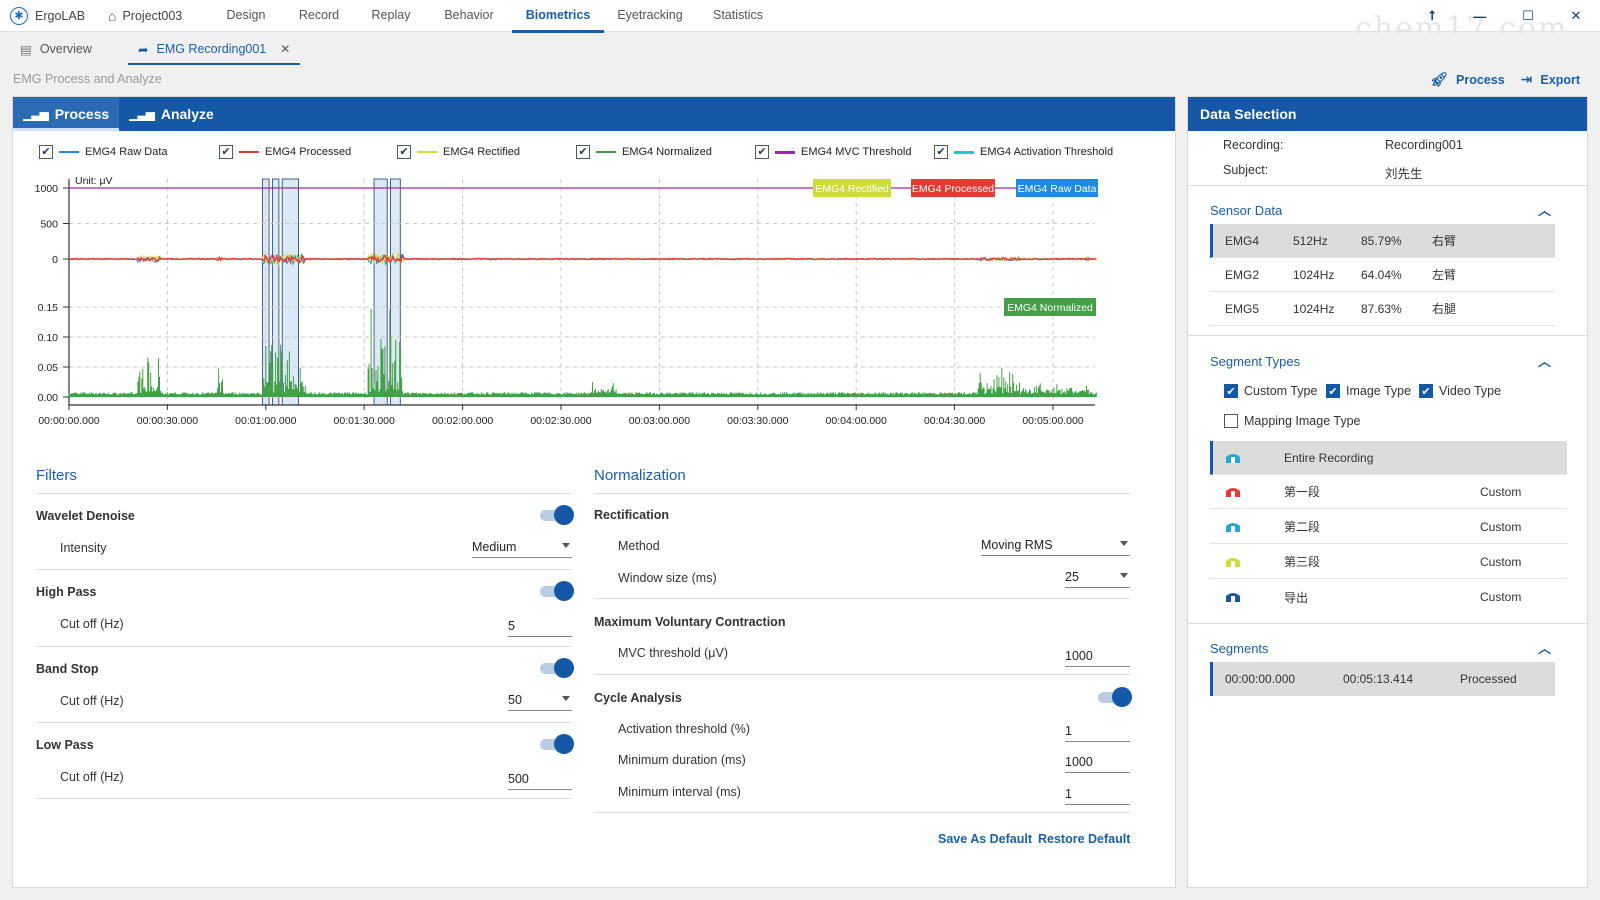 The image size is (1600, 900). What do you see at coordinates (1097, 657) in the screenshot?
I see `mvc-threshold-input: 1000` at bounding box center [1097, 657].